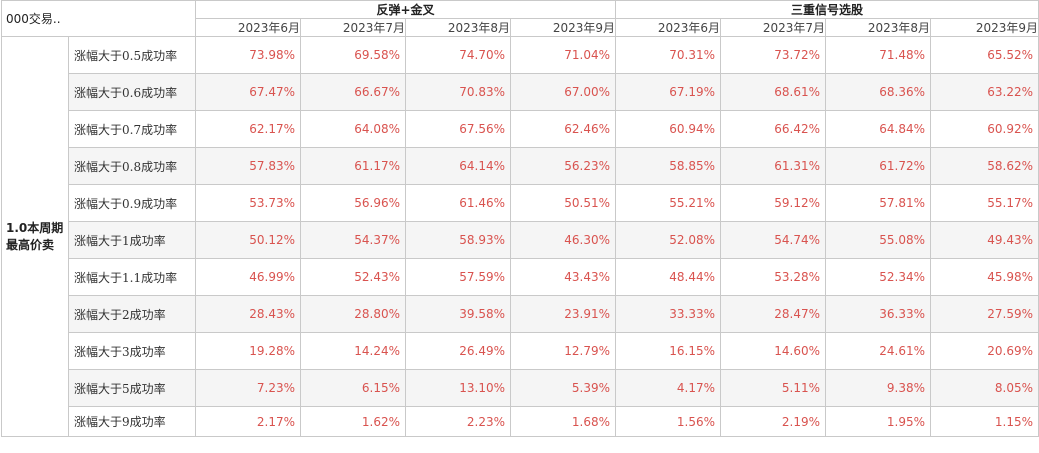 The height and width of the screenshot is (453, 1039). I want to click on value-cell: 43.43%, so click(563, 277).